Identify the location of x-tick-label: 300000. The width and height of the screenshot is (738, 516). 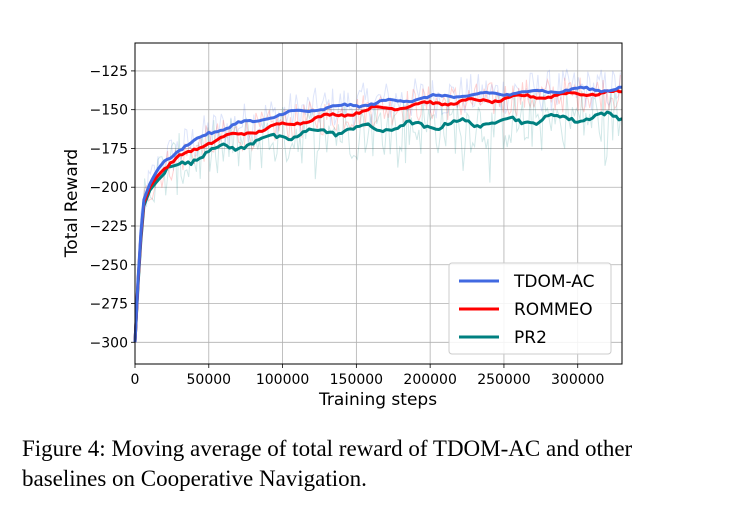
(577, 380).